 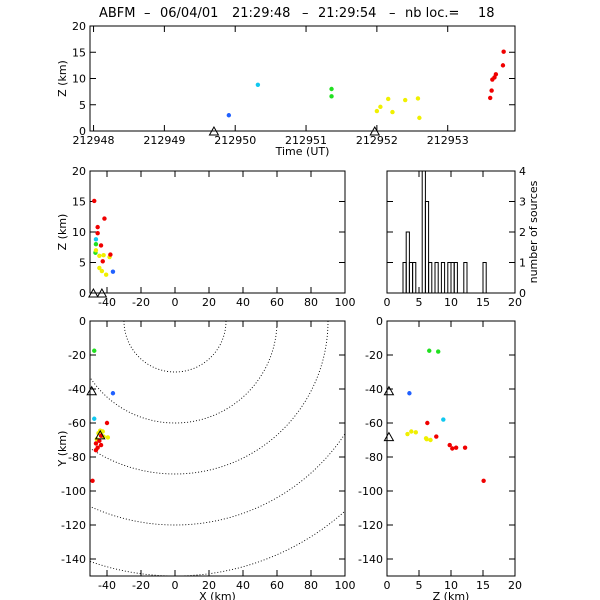 What do you see at coordinates (117, 13) in the screenshot?
I see `title-network: ABFM` at bounding box center [117, 13].